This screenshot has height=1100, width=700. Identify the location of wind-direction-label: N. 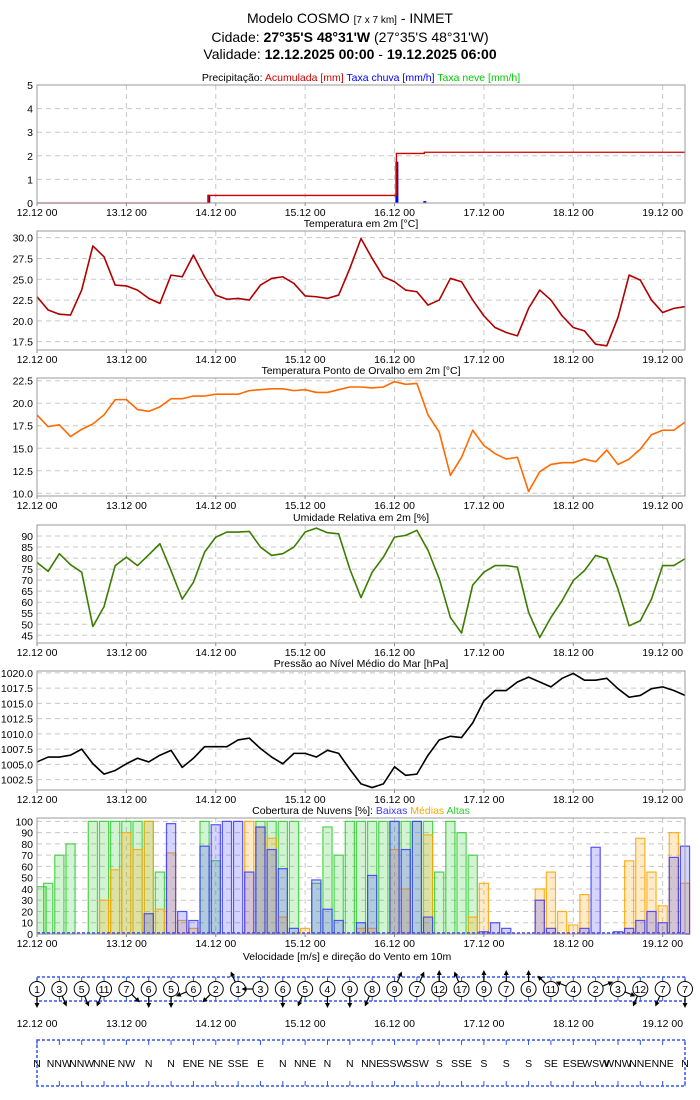
(149, 1064).